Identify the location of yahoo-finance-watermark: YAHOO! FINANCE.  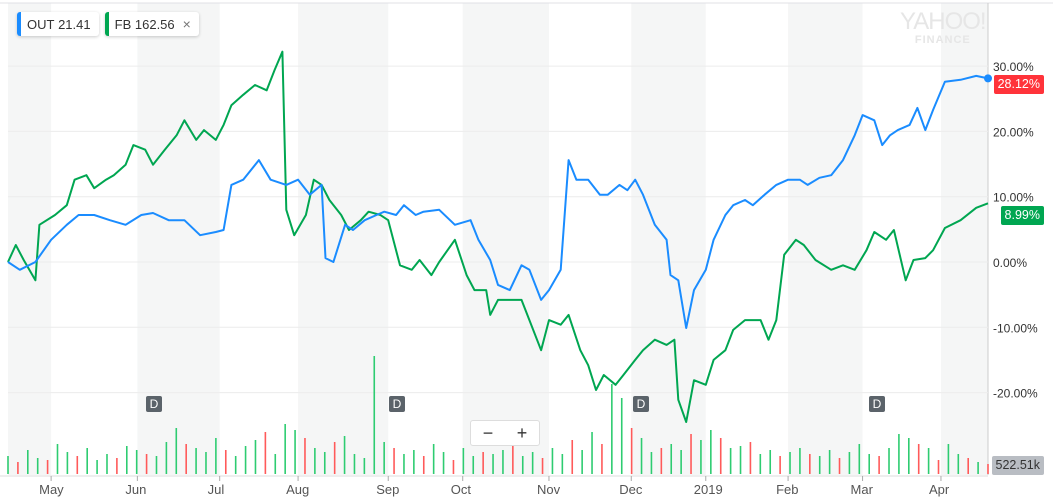
(943, 27).